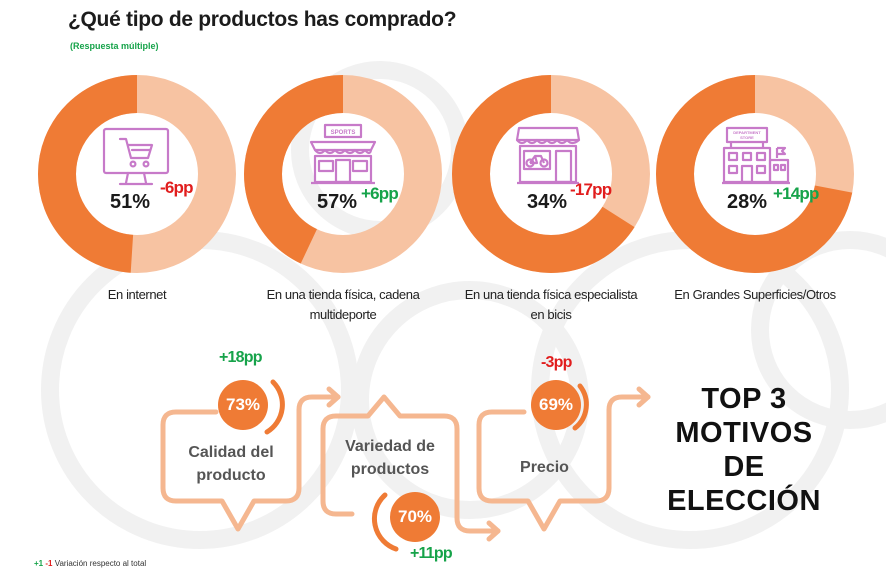 The image size is (886, 581). What do you see at coordinates (343, 314) in the screenshot?
I see `category-label-line2: multideporte` at bounding box center [343, 314].